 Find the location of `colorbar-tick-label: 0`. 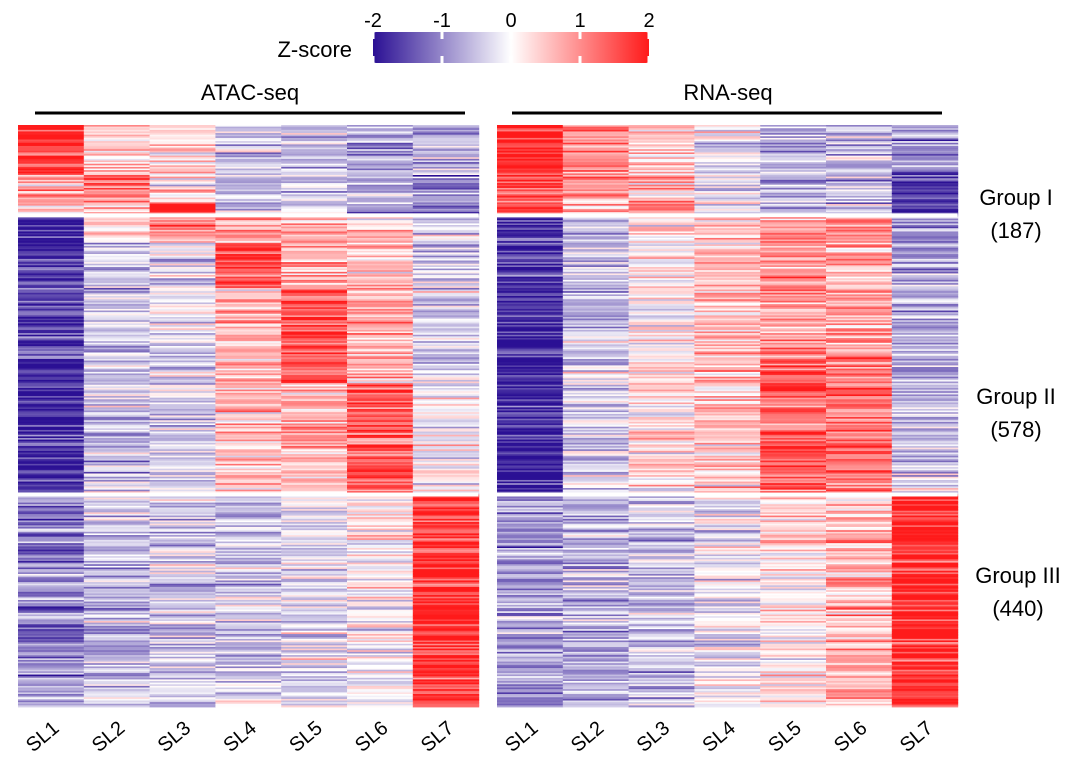

colorbar-tick-label: 0 is located at coordinates (510, 21).